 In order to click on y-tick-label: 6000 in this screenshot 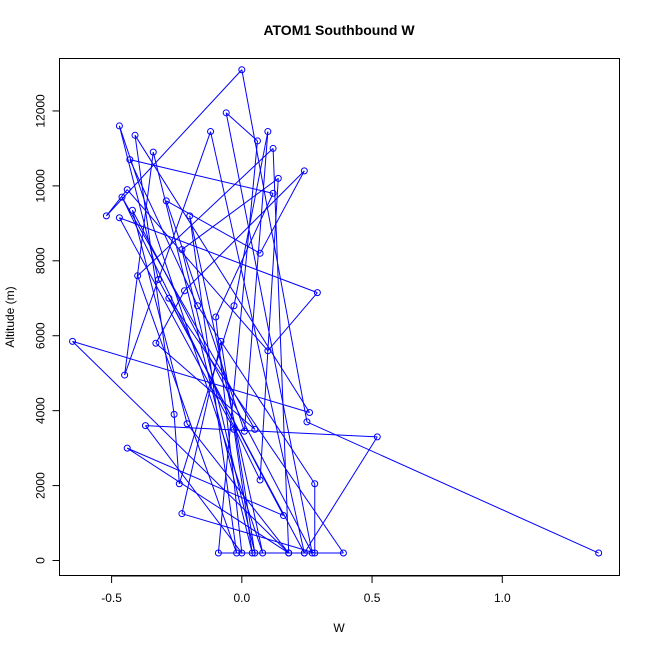, I will do `click(41, 335)`.